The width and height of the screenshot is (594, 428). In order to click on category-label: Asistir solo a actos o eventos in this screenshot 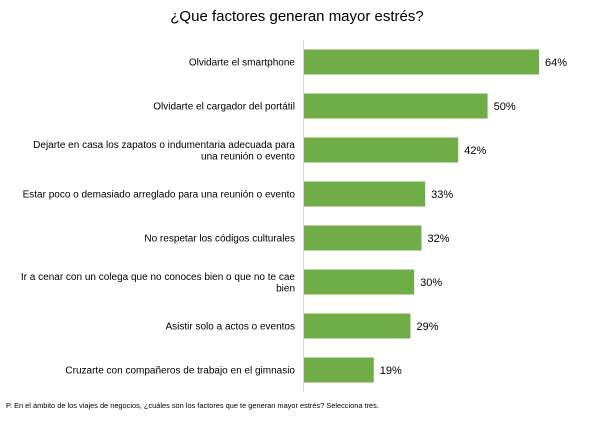, I will do `click(230, 327)`.